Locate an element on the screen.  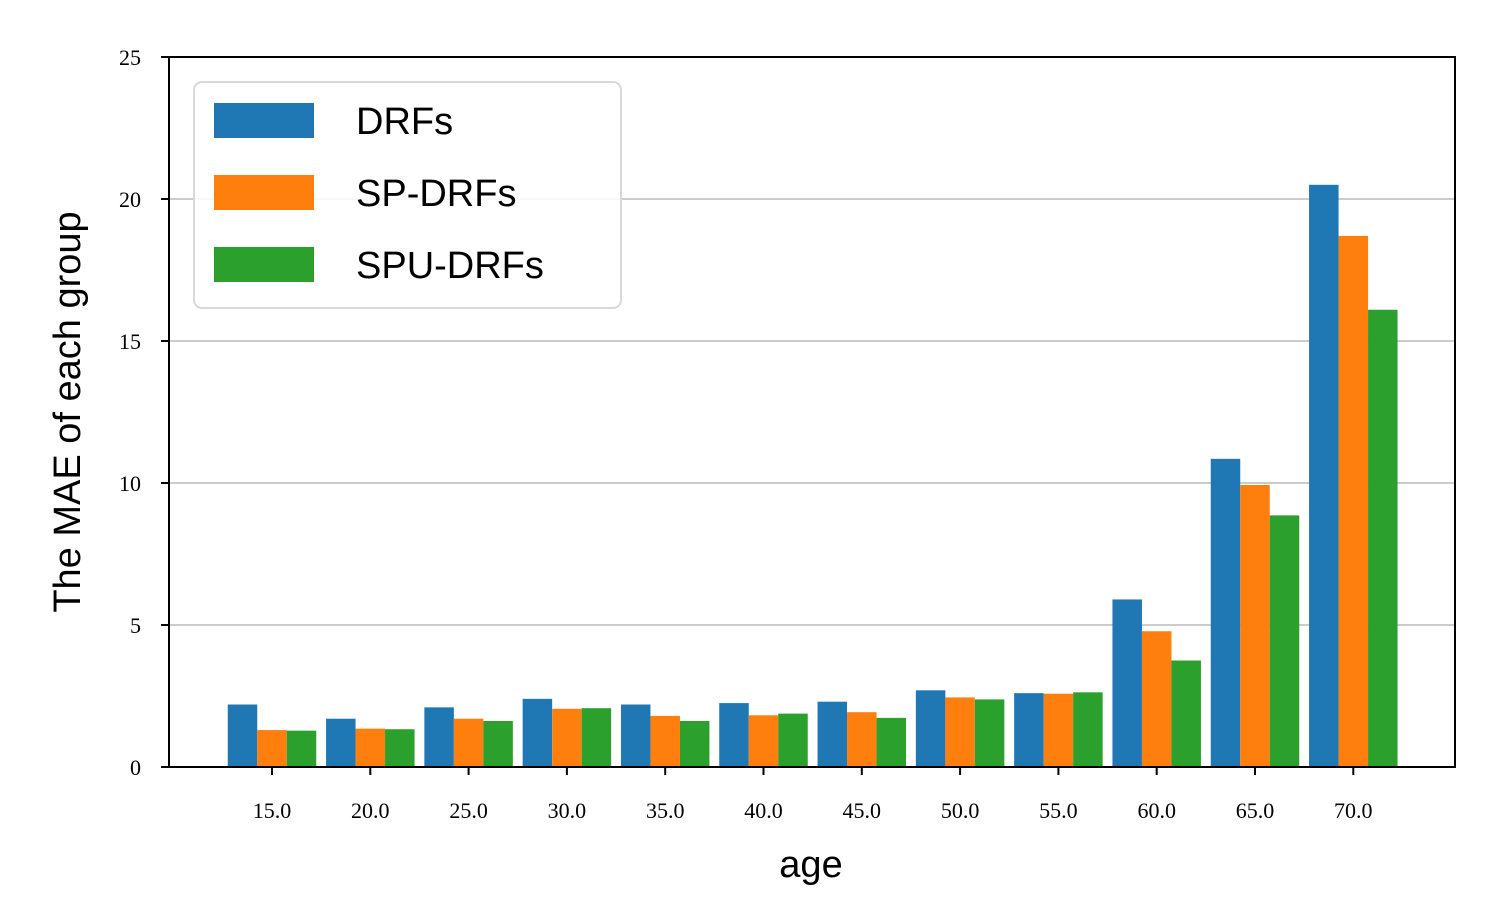
legend: DRFs SP-DRFs SPU-DRFs is located at coordinates (407, 195).